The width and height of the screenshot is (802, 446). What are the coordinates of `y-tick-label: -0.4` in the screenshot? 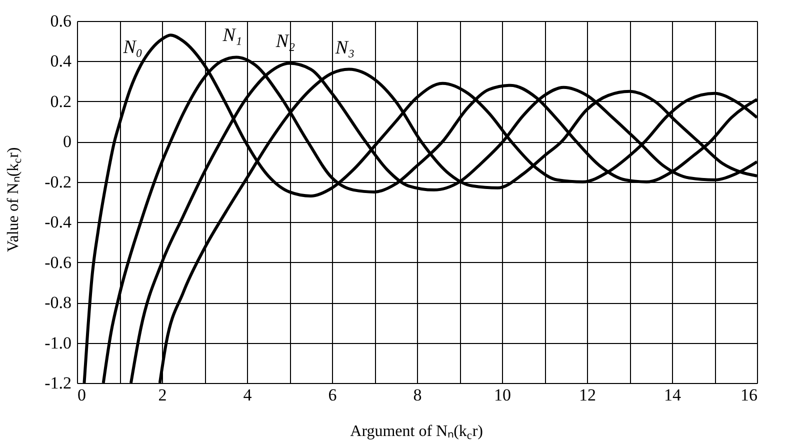 It's located at (58, 222).